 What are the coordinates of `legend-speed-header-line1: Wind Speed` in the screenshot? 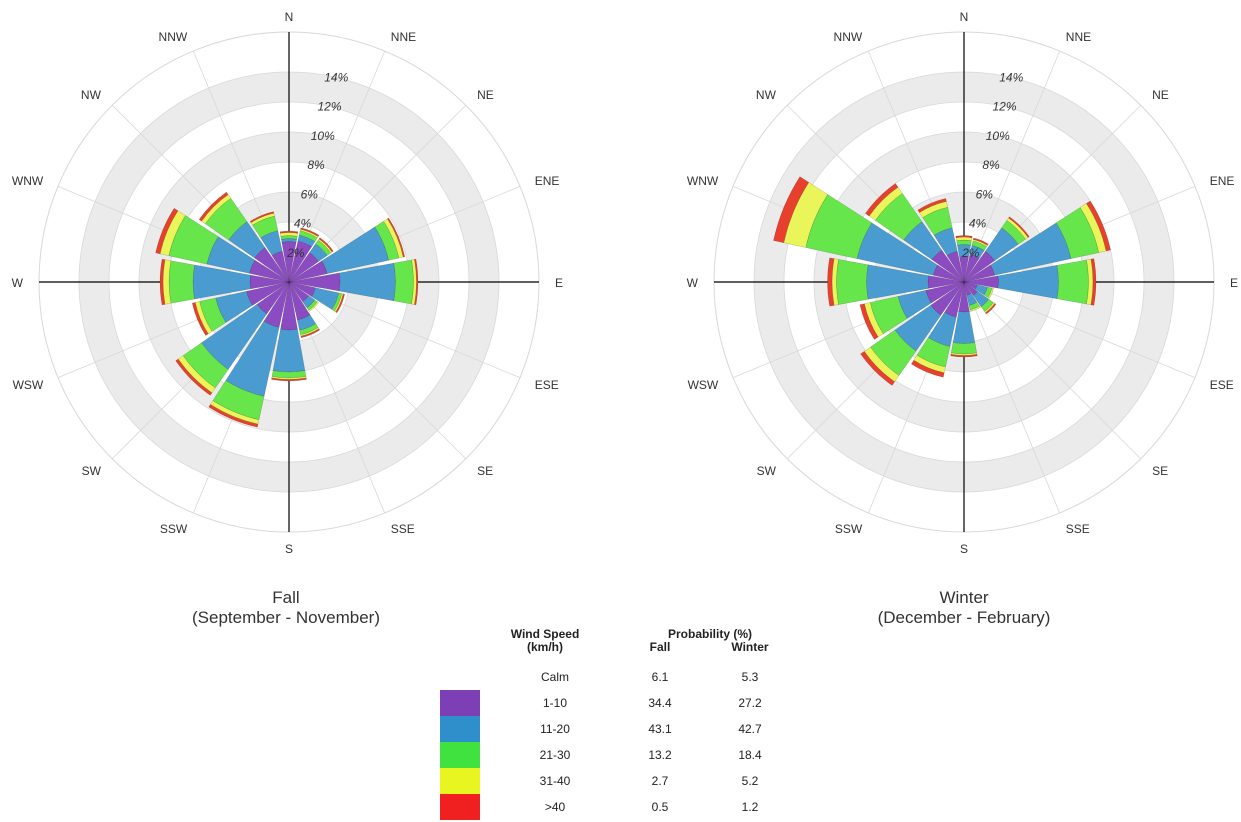 It's located at (545, 634).